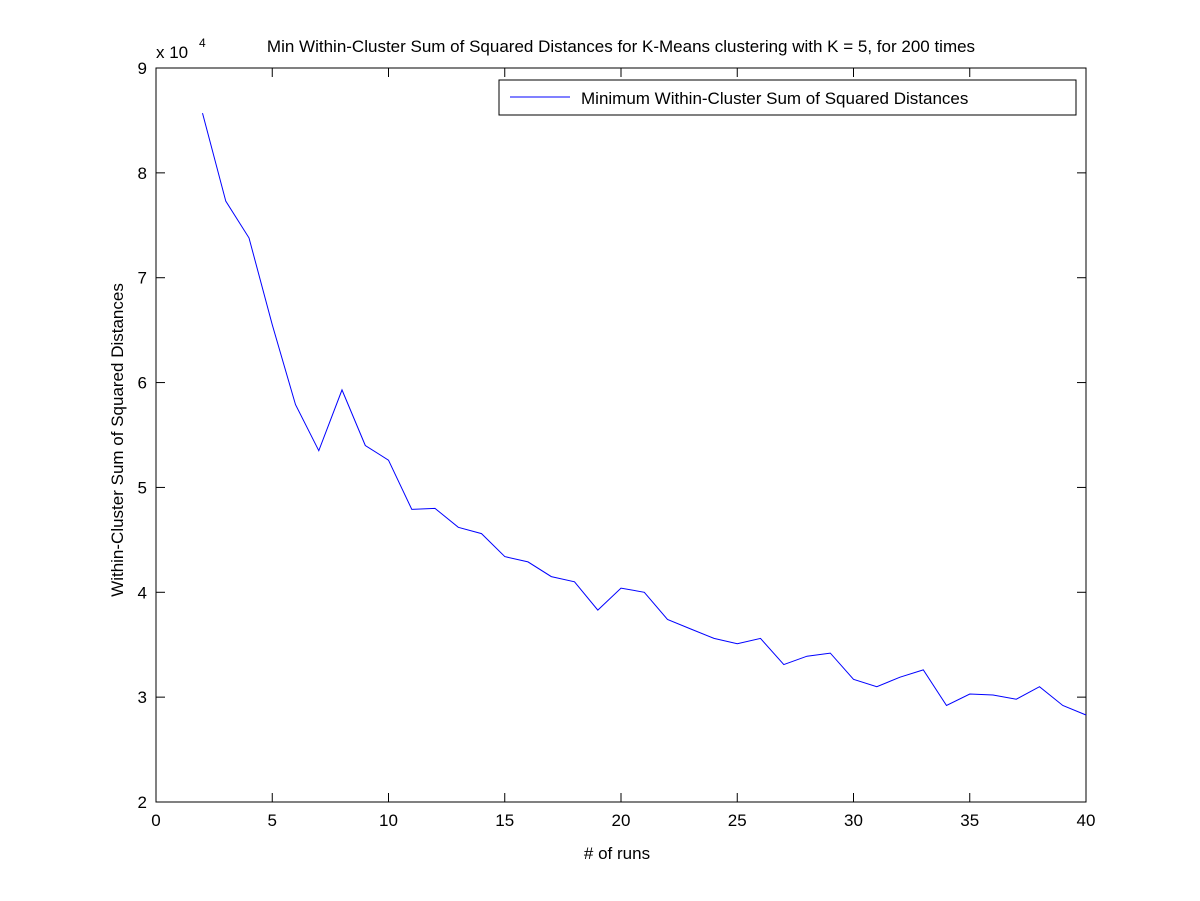  I want to click on y-tick-label: 6, so click(142, 383).